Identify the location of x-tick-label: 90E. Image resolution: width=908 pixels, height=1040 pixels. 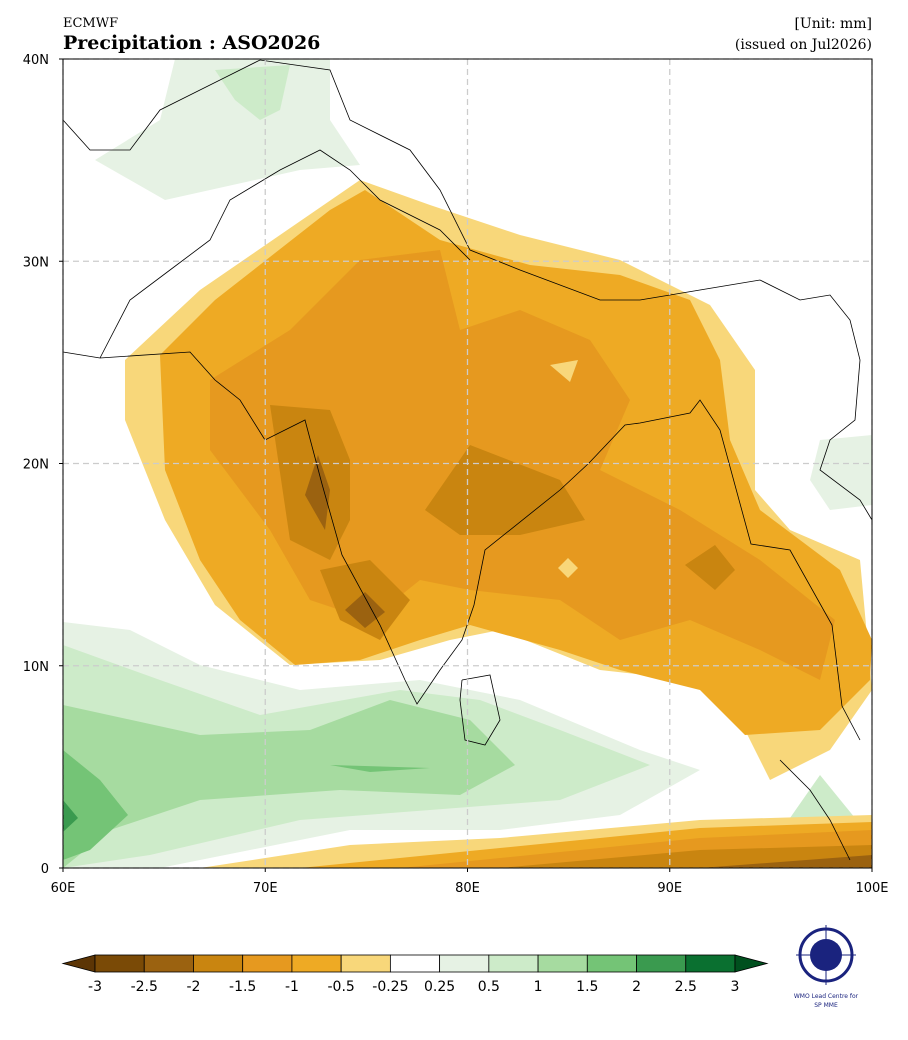
(669, 888).